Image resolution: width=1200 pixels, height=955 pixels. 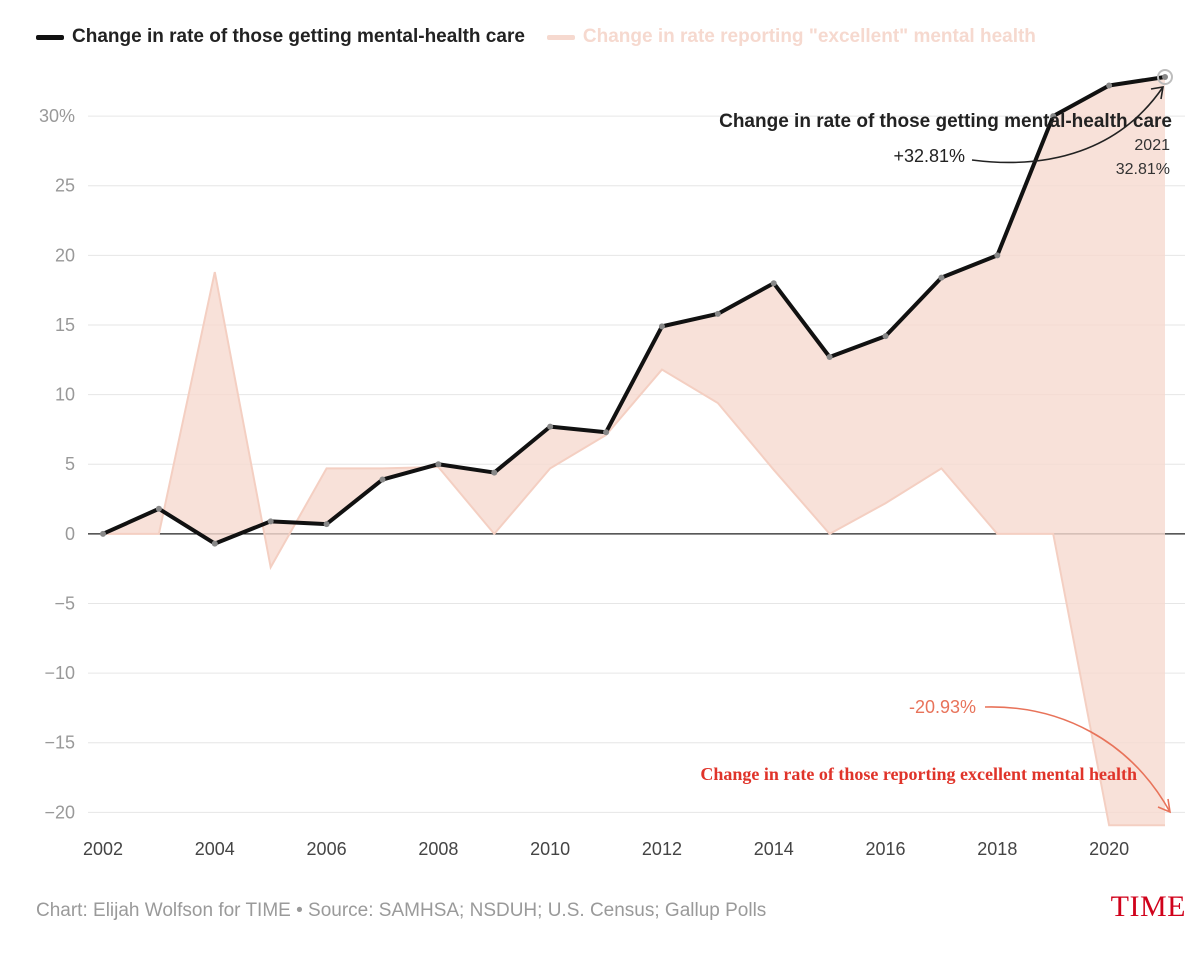 What do you see at coordinates (1157, 93) in the screenshot?
I see `care-callout-arrowhead` at bounding box center [1157, 93].